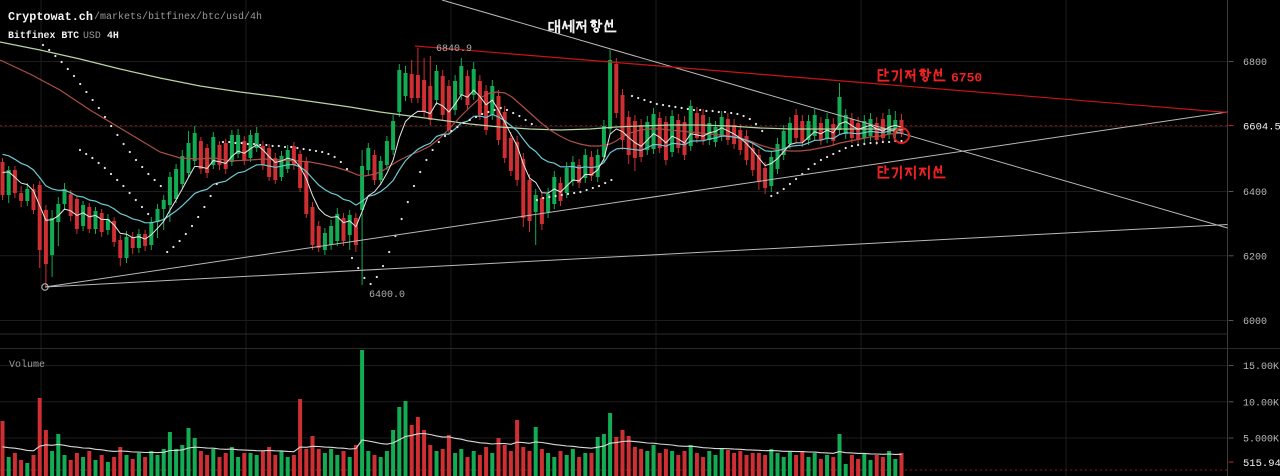 The width and height of the screenshot is (1280, 476). I want to click on svg-text: 10.00K, so click(1261, 403).